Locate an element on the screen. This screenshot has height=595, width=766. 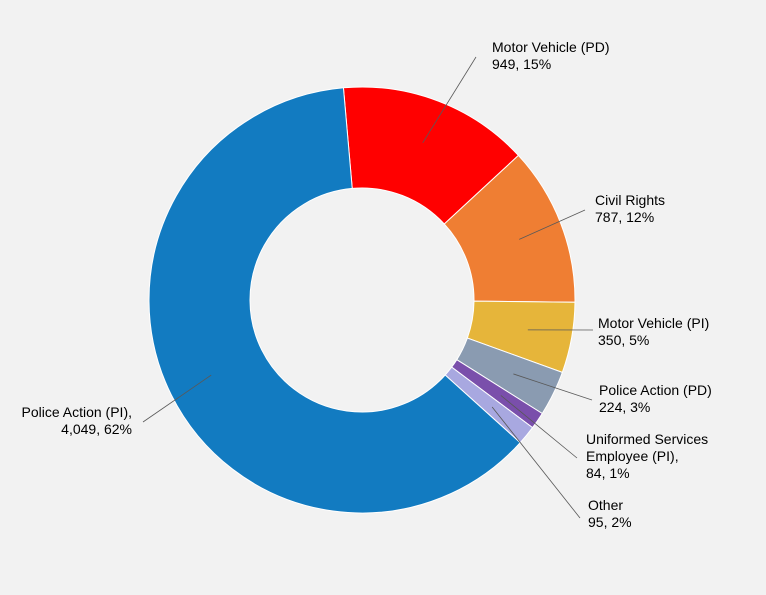
leader-line-other is located at coordinates (536, 462).